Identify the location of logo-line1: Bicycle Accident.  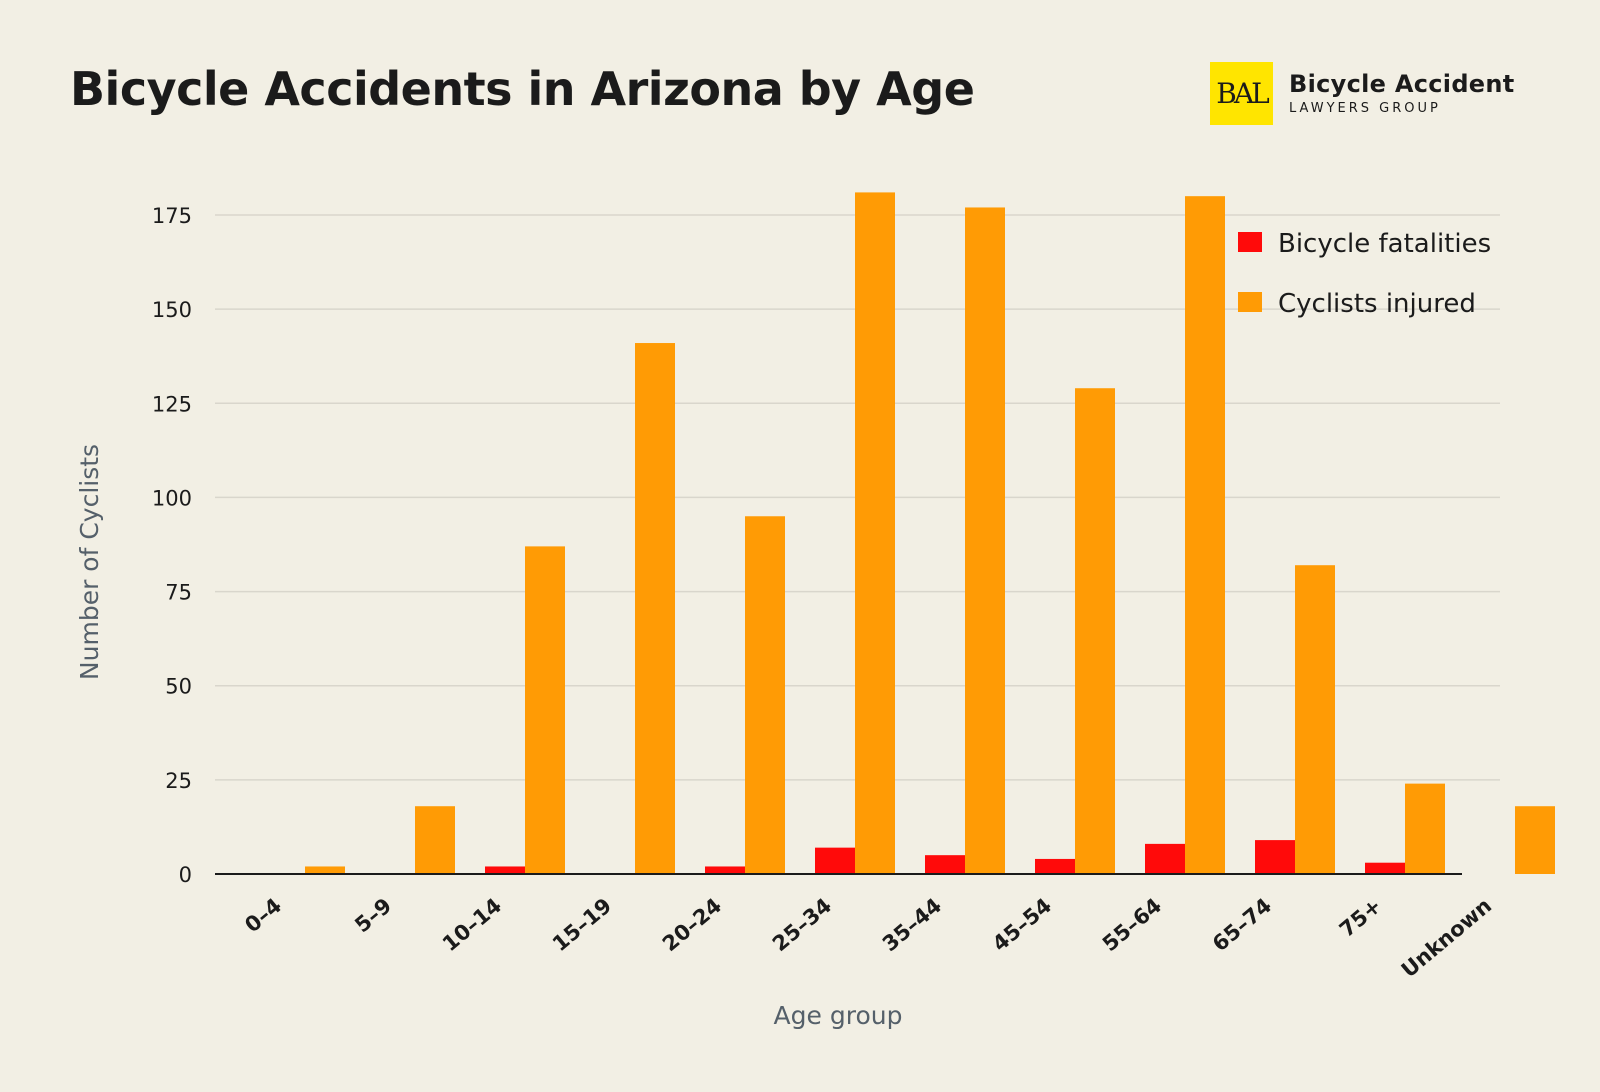
(1402, 84).